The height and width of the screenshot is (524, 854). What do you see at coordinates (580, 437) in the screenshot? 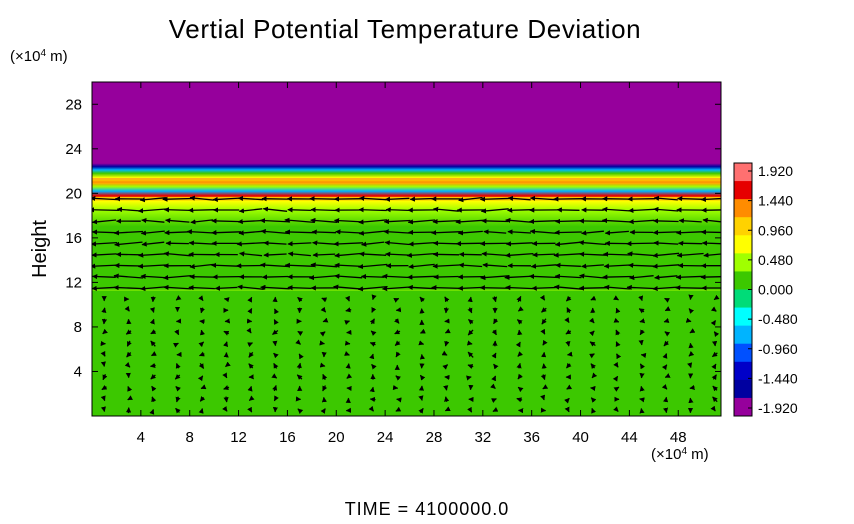
I see `x-tick-label-9: 40` at bounding box center [580, 437].